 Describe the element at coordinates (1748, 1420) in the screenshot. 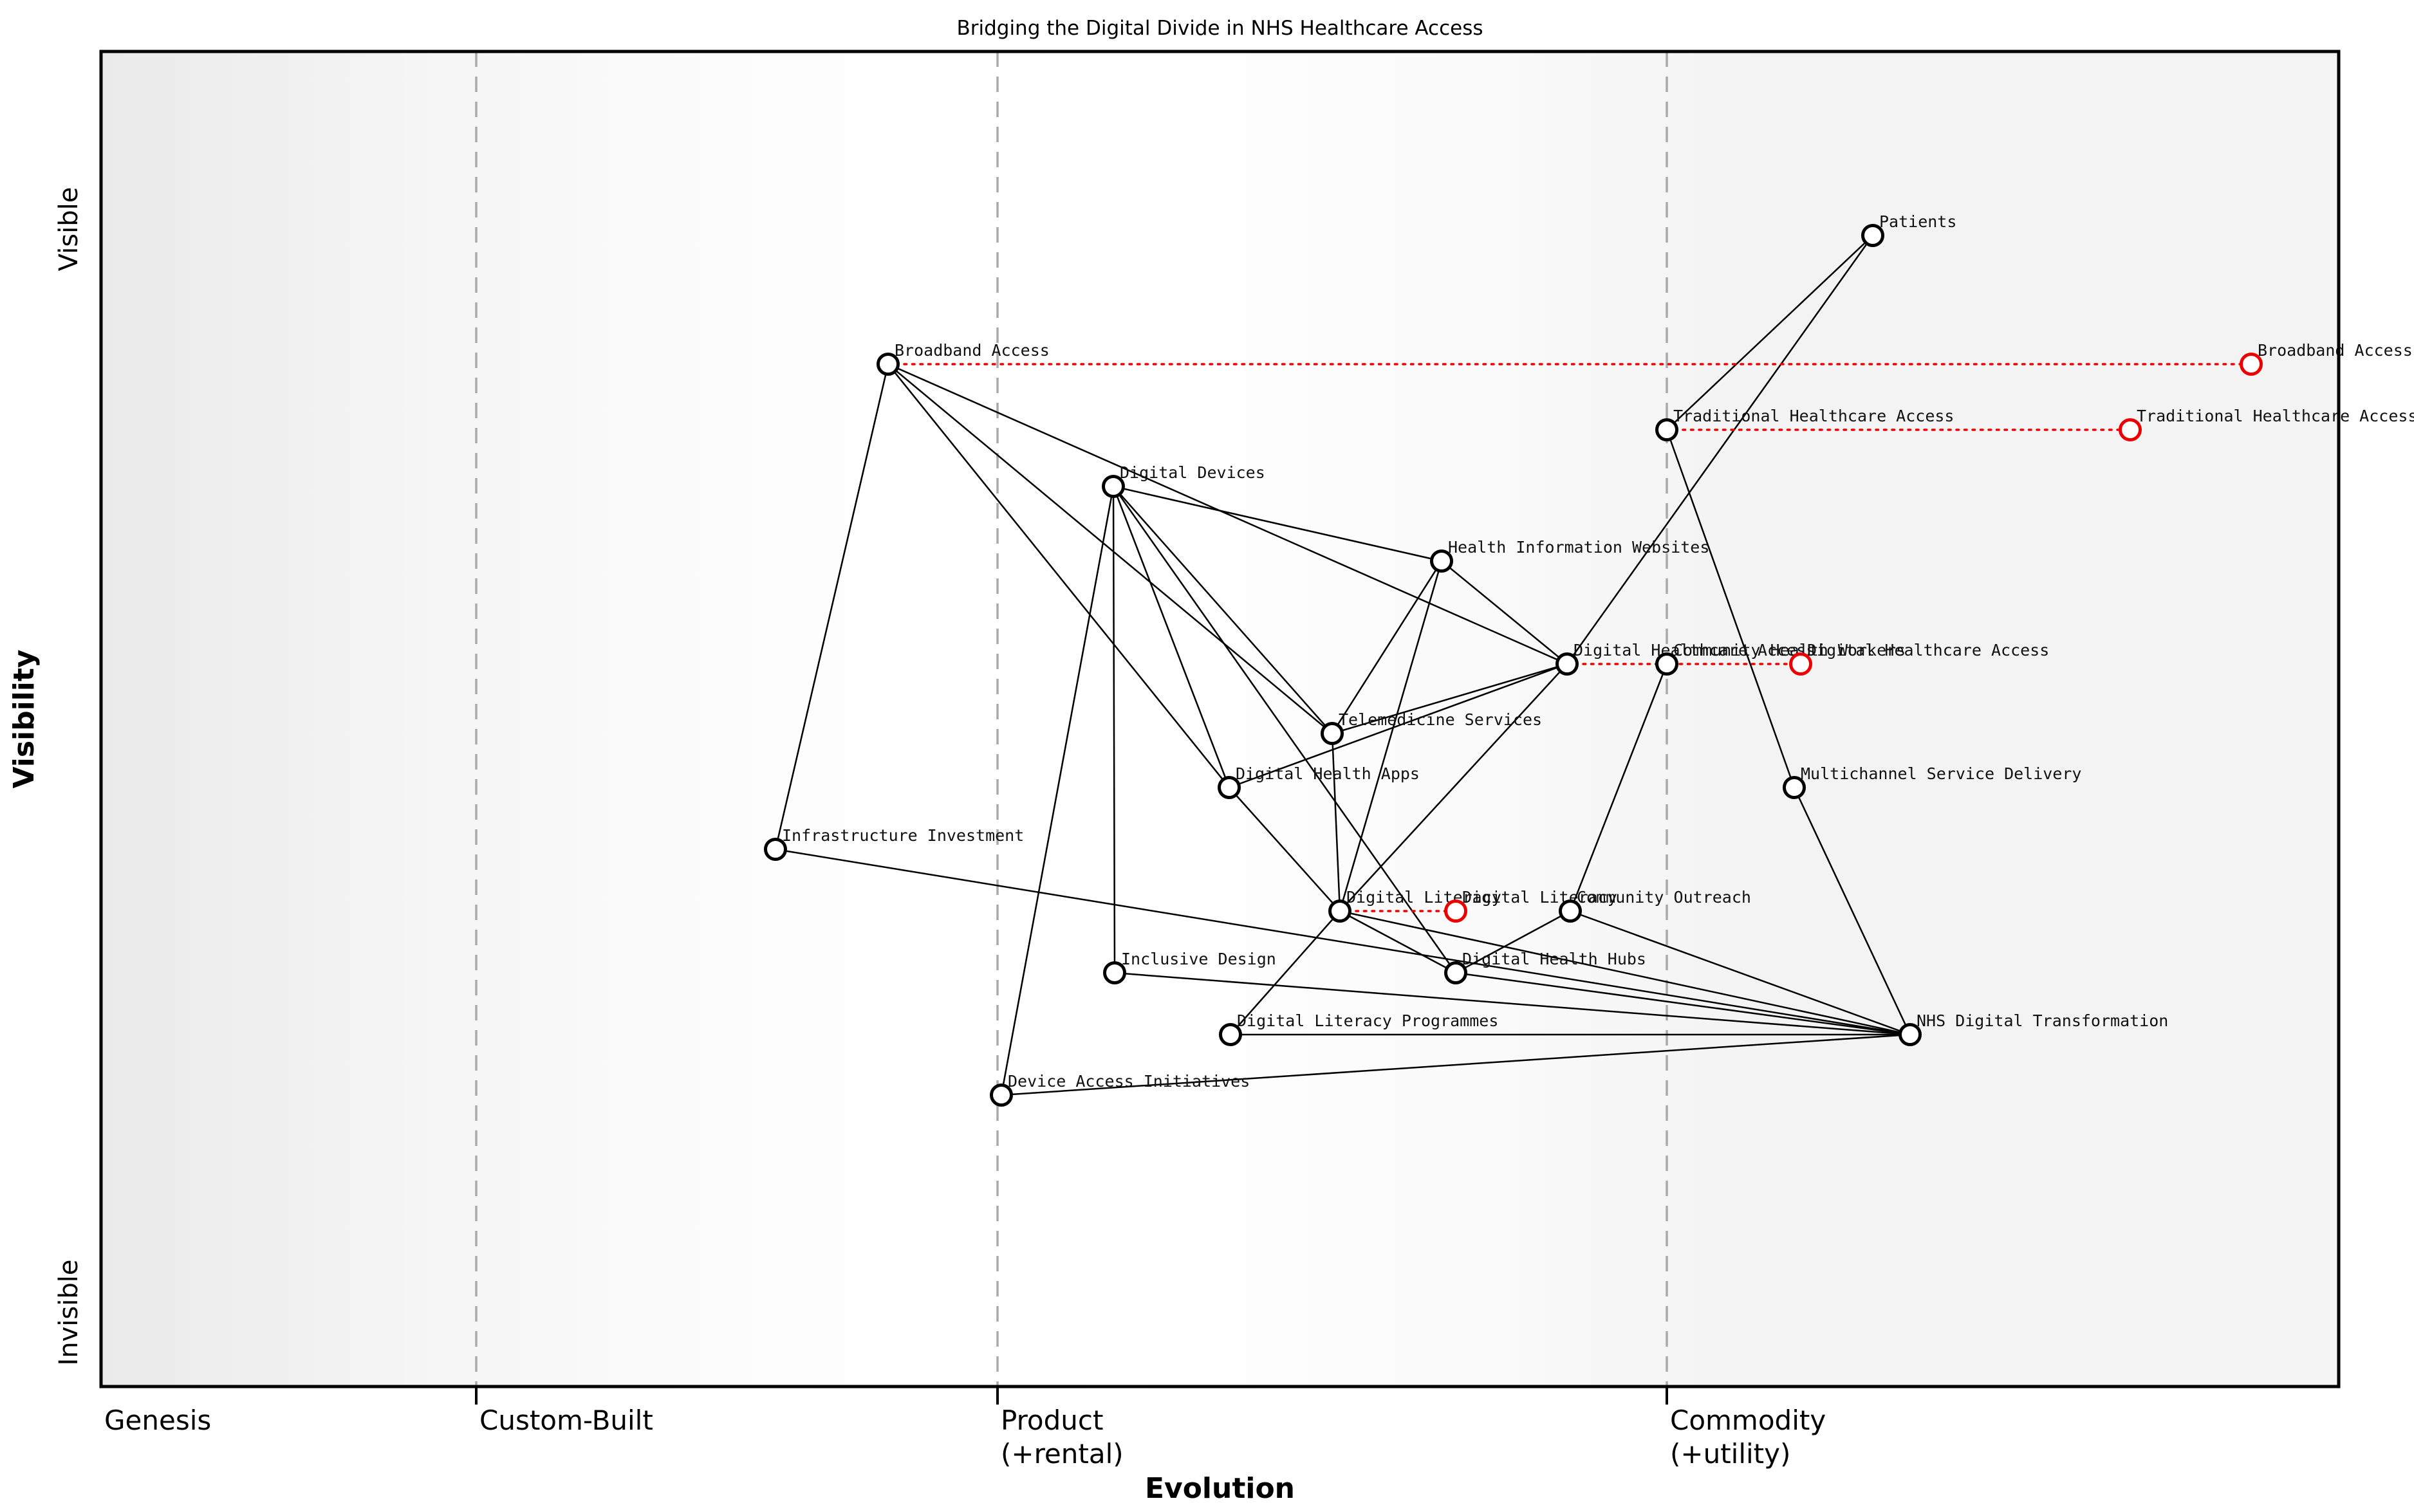

I see `x-axis-stage-label-commodity: Commodity` at that location.